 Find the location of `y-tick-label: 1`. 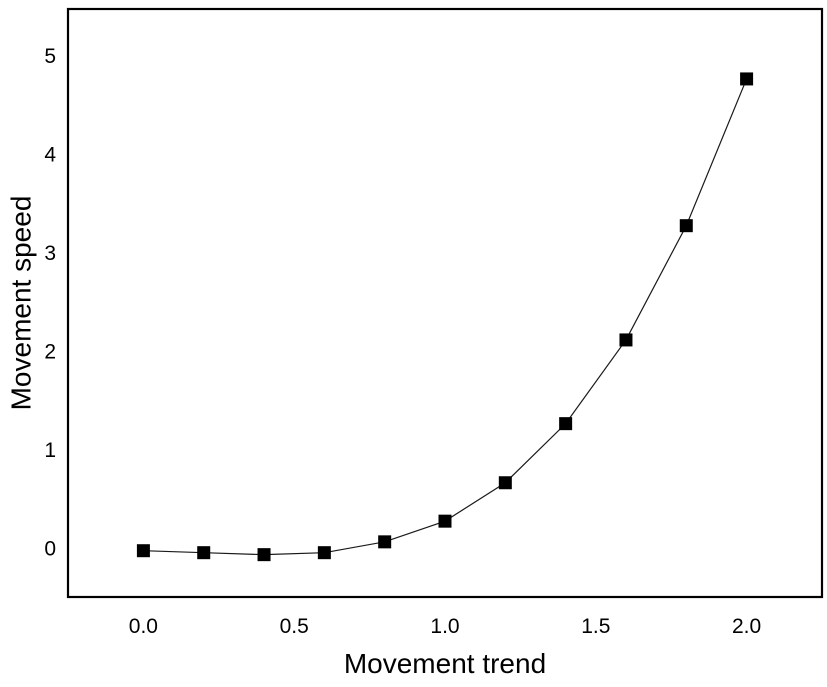

y-tick-label: 1 is located at coordinates (50, 450).